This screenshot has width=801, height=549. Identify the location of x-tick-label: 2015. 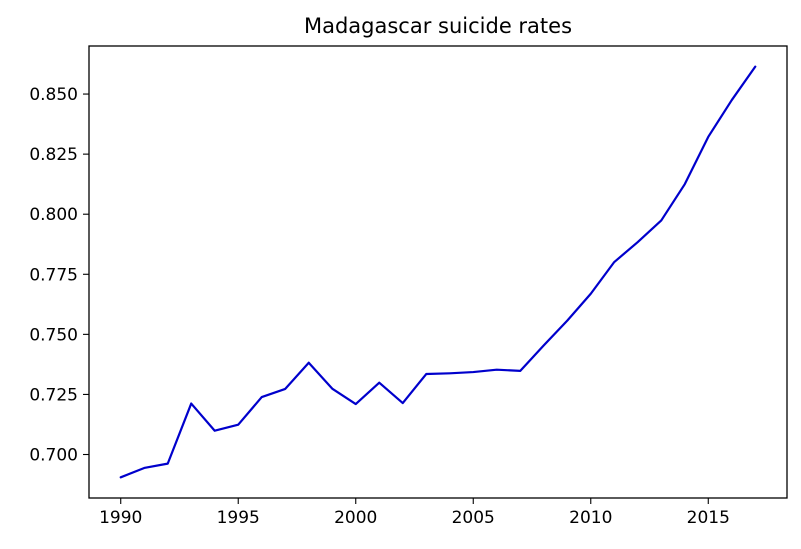
(708, 518).